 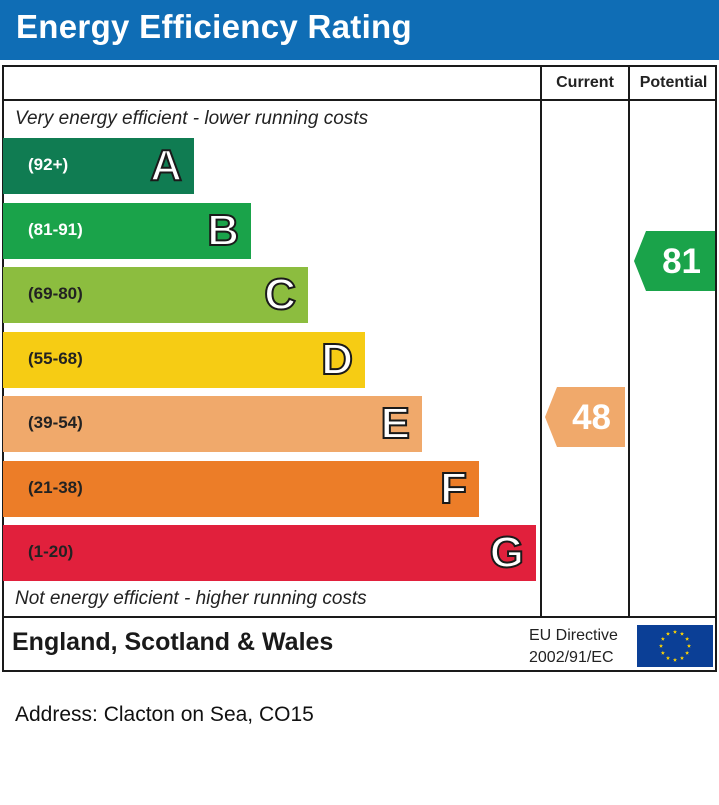 What do you see at coordinates (395, 423) in the screenshot?
I see `band-e-letter: E` at bounding box center [395, 423].